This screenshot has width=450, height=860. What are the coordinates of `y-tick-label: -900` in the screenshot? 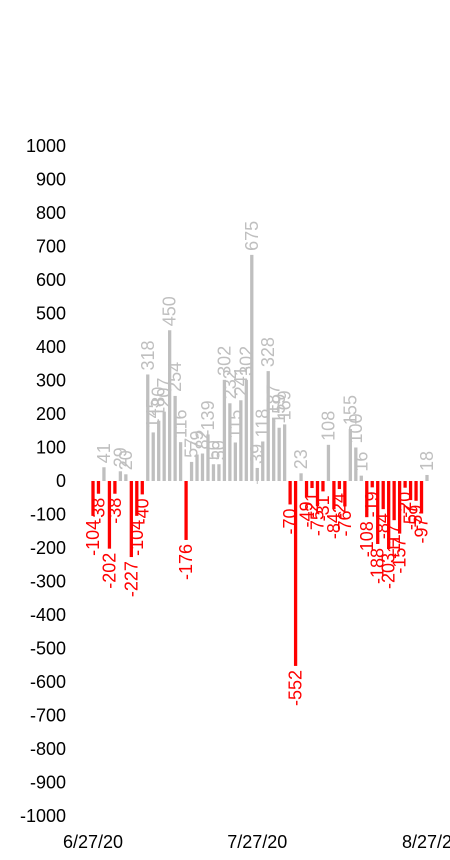 It's located at (48, 783).